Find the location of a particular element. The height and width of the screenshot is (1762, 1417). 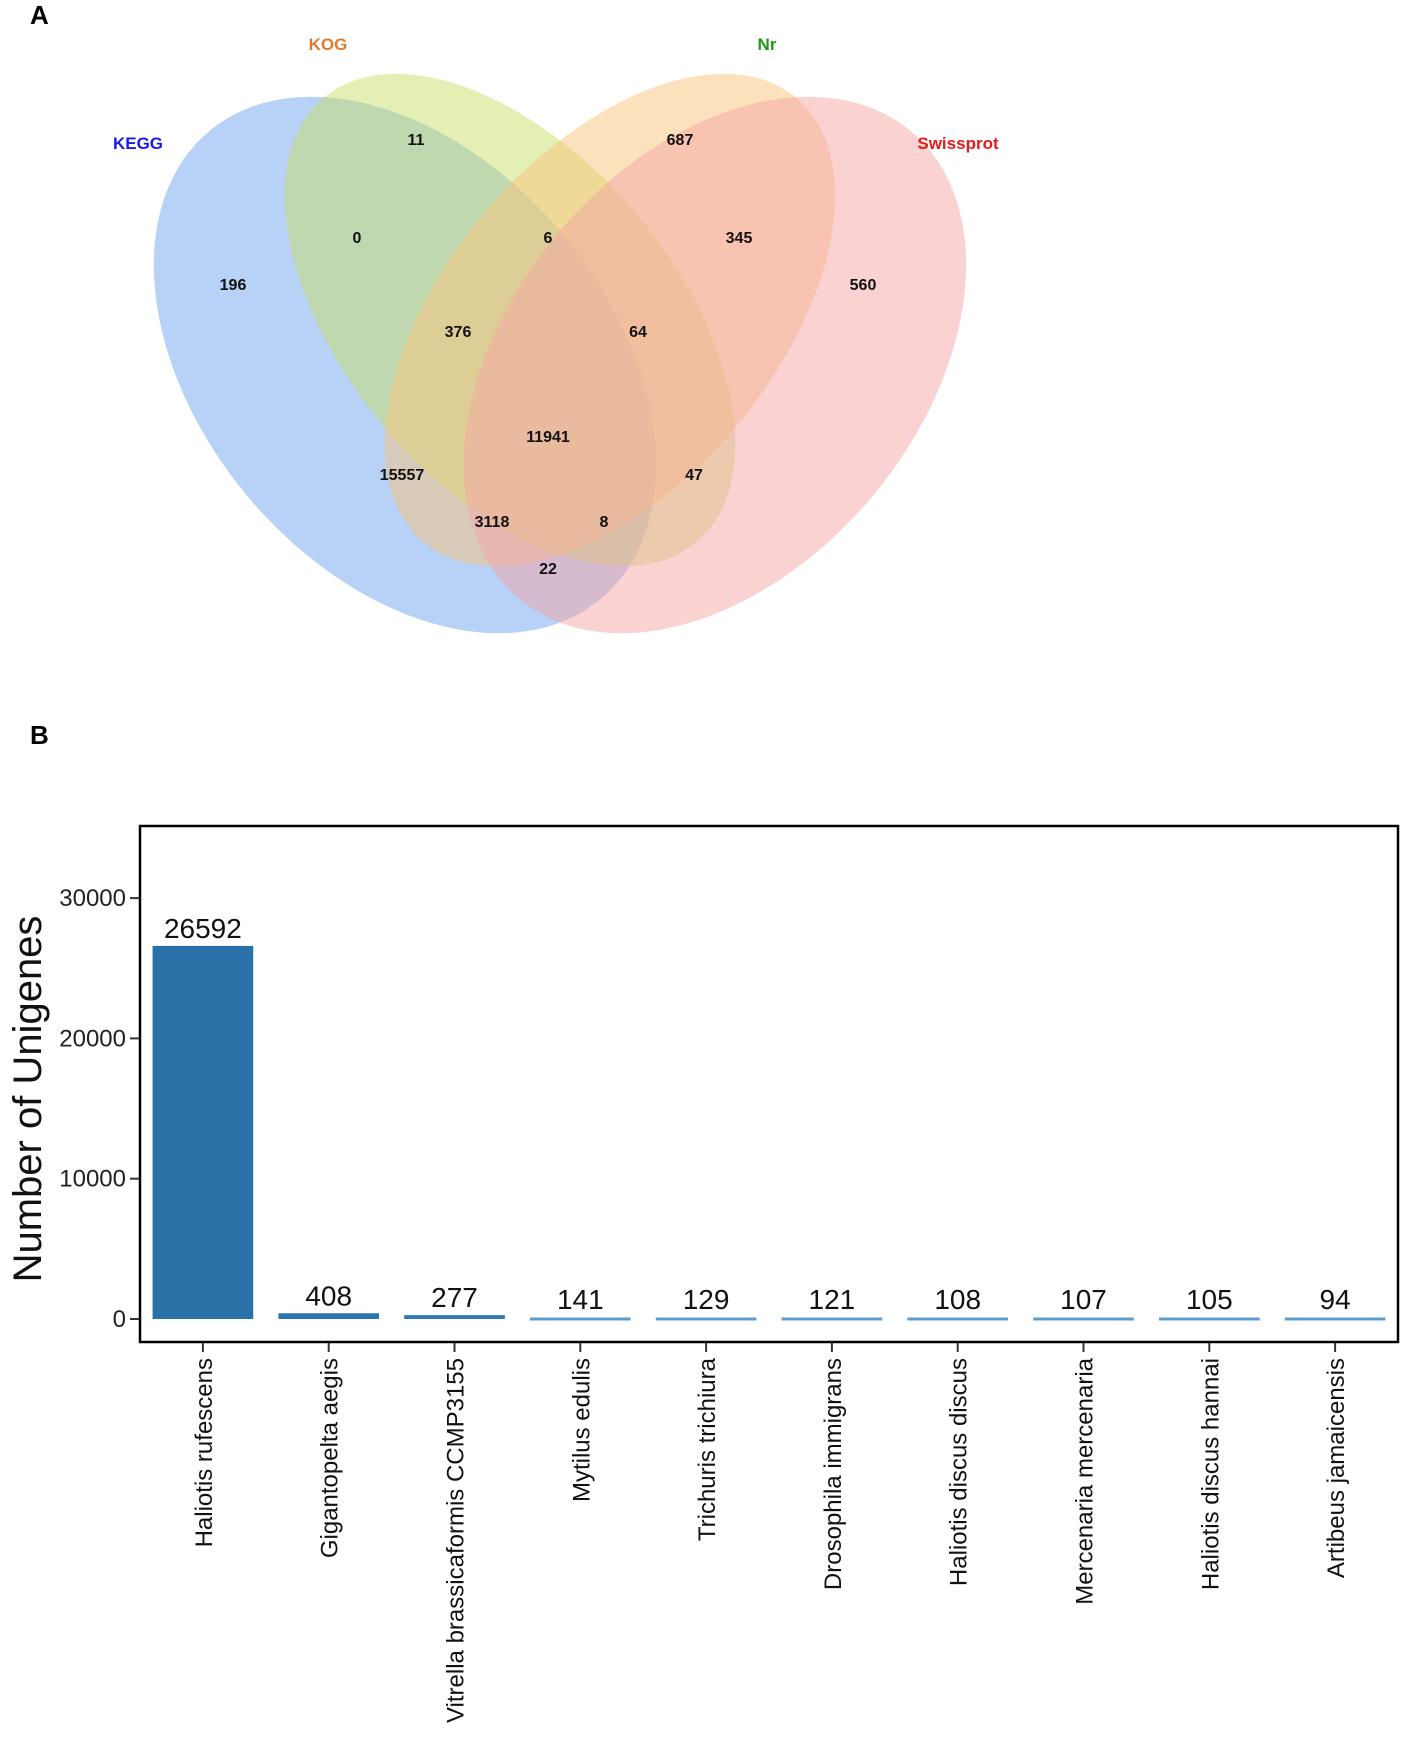

venn-count-kog-nr: 6 is located at coordinates (548, 238).